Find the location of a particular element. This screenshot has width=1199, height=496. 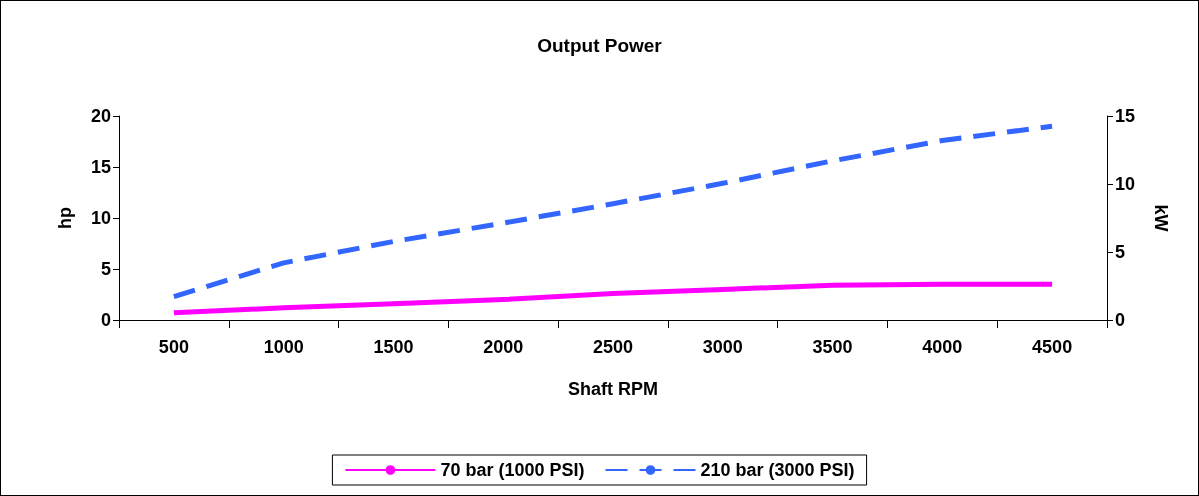

y2-axis-title: kW is located at coordinates (1161, 218).